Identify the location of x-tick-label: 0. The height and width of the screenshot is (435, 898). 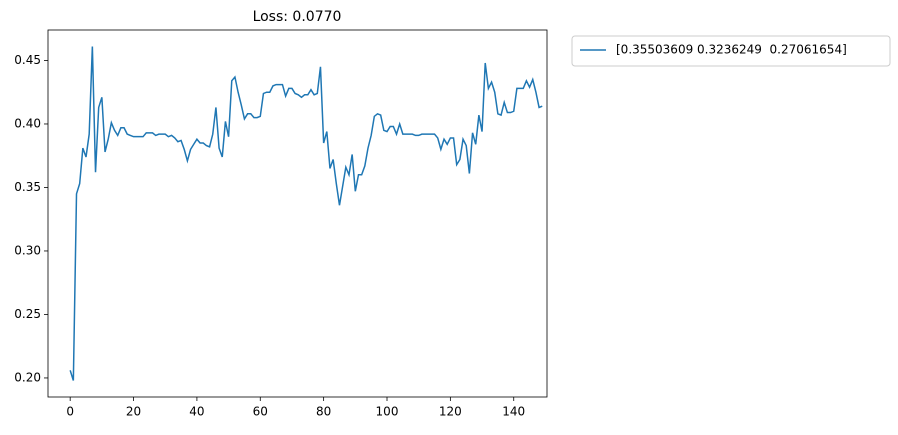
(70, 412).